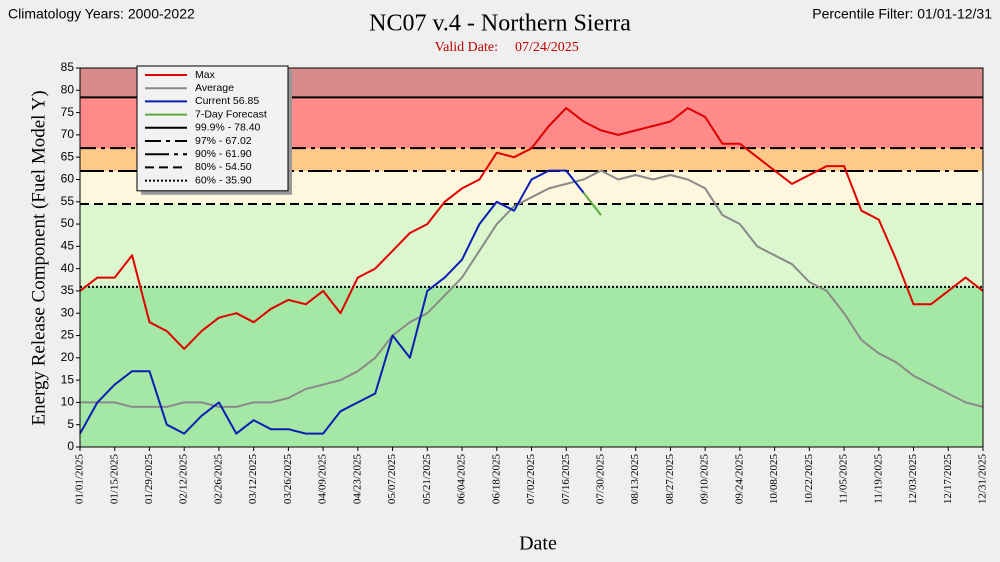 Image resolution: width=1000 pixels, height=562 pixels. I want to click on legend-box, so click(212, 128).